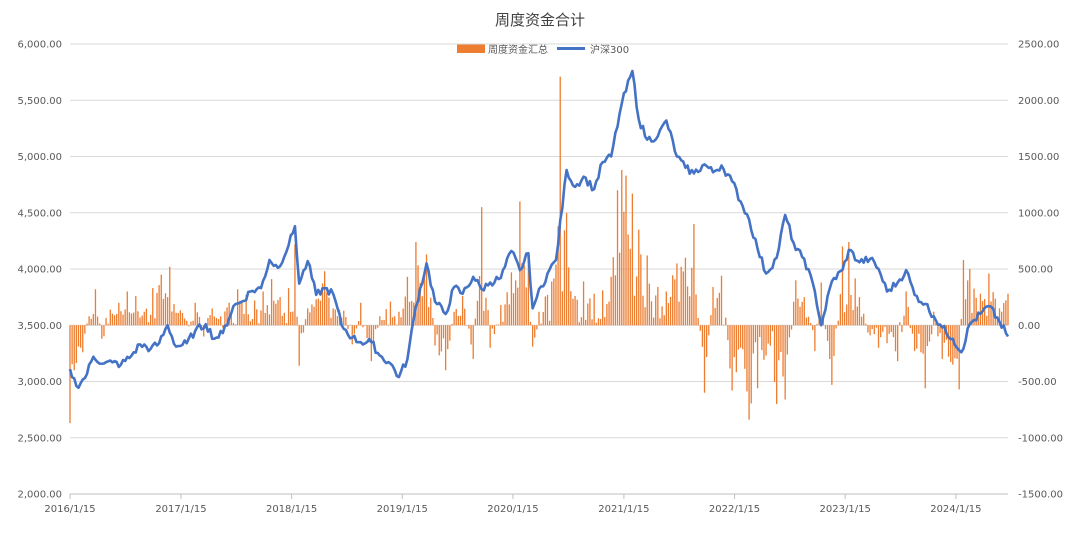  Describe the element at coordinates (543, 49) in the screenshot. I see `legend: 周度资金汇总 沪深300` at that location.